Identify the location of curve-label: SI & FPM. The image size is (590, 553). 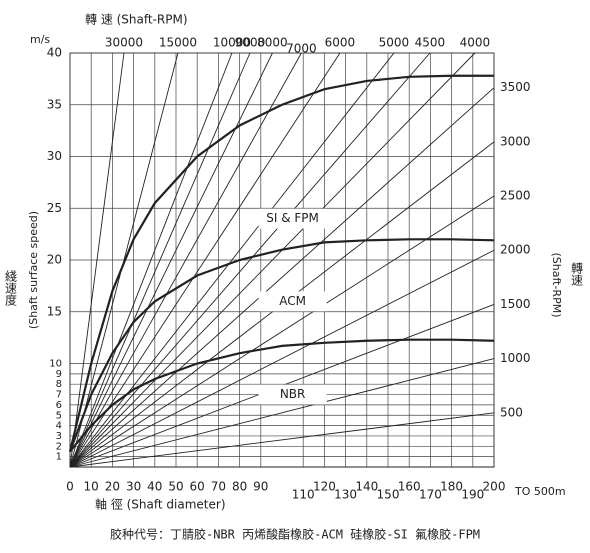
(292, 218).